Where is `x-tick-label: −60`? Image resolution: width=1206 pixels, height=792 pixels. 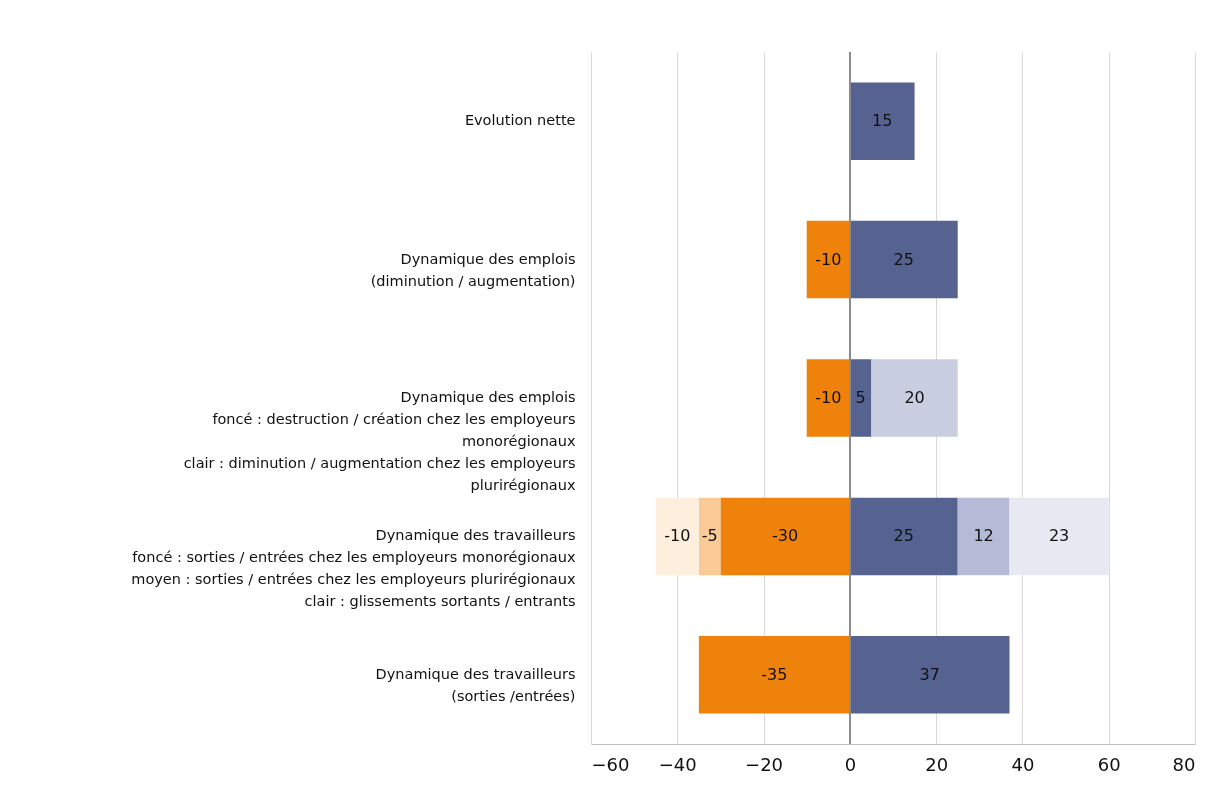
x-tick-label: −60 is located at coordinates (610, 764).